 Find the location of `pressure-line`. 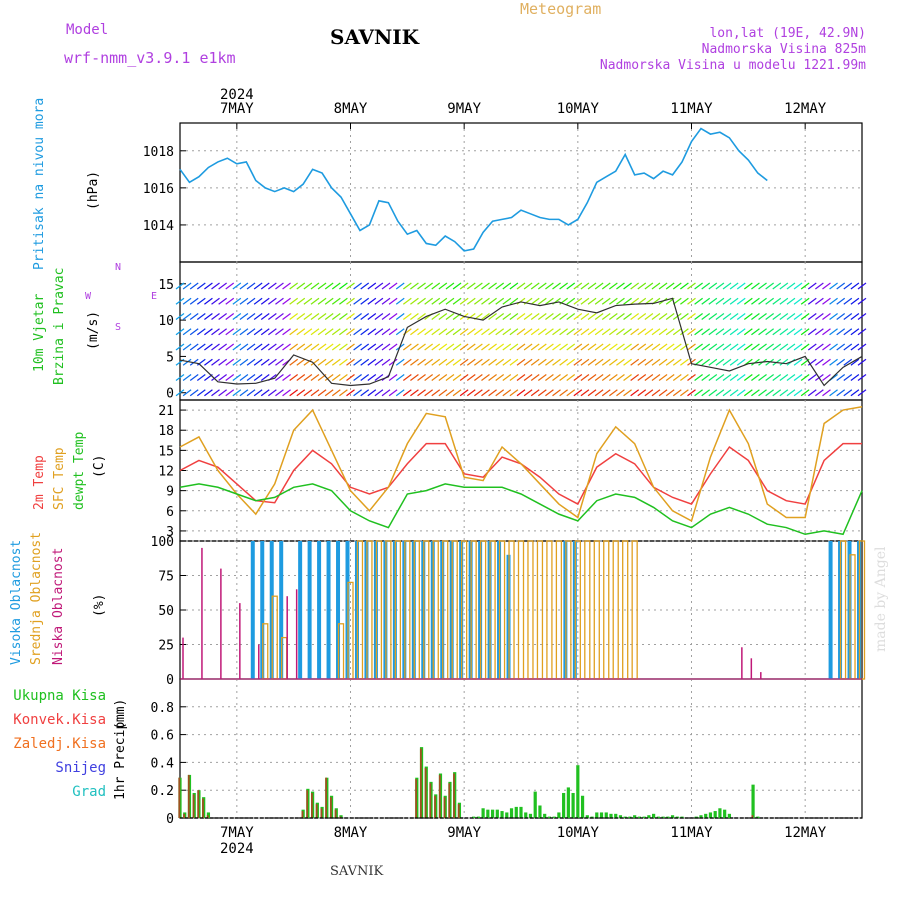

pressure-line is located at coordinates (473, 189).